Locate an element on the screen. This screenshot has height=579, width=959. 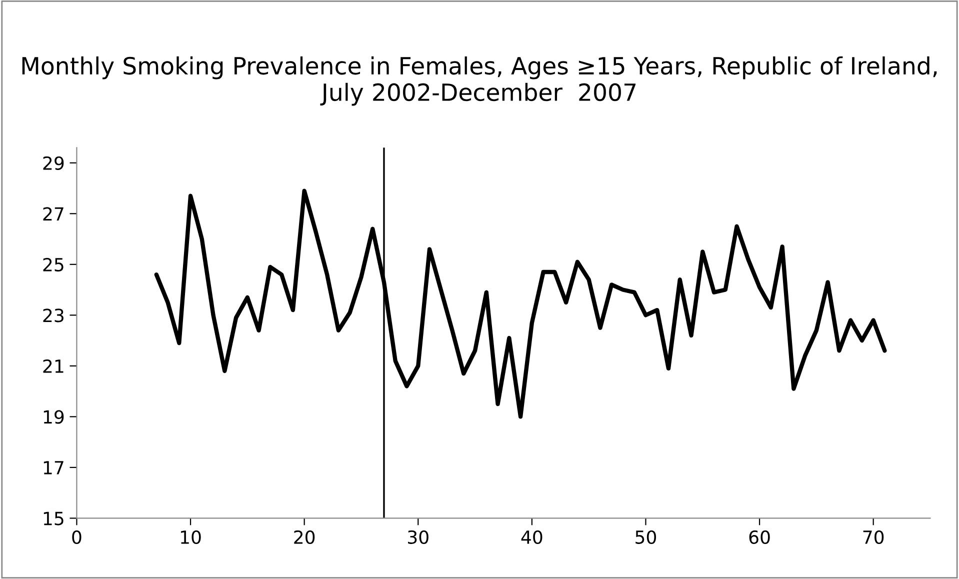
chart-title: Monthly Smoking Prevalence in Females, Ages ≥15 Years, Republic of Ireland, July 2002-December 2007 is located at coordinates (479, 81).